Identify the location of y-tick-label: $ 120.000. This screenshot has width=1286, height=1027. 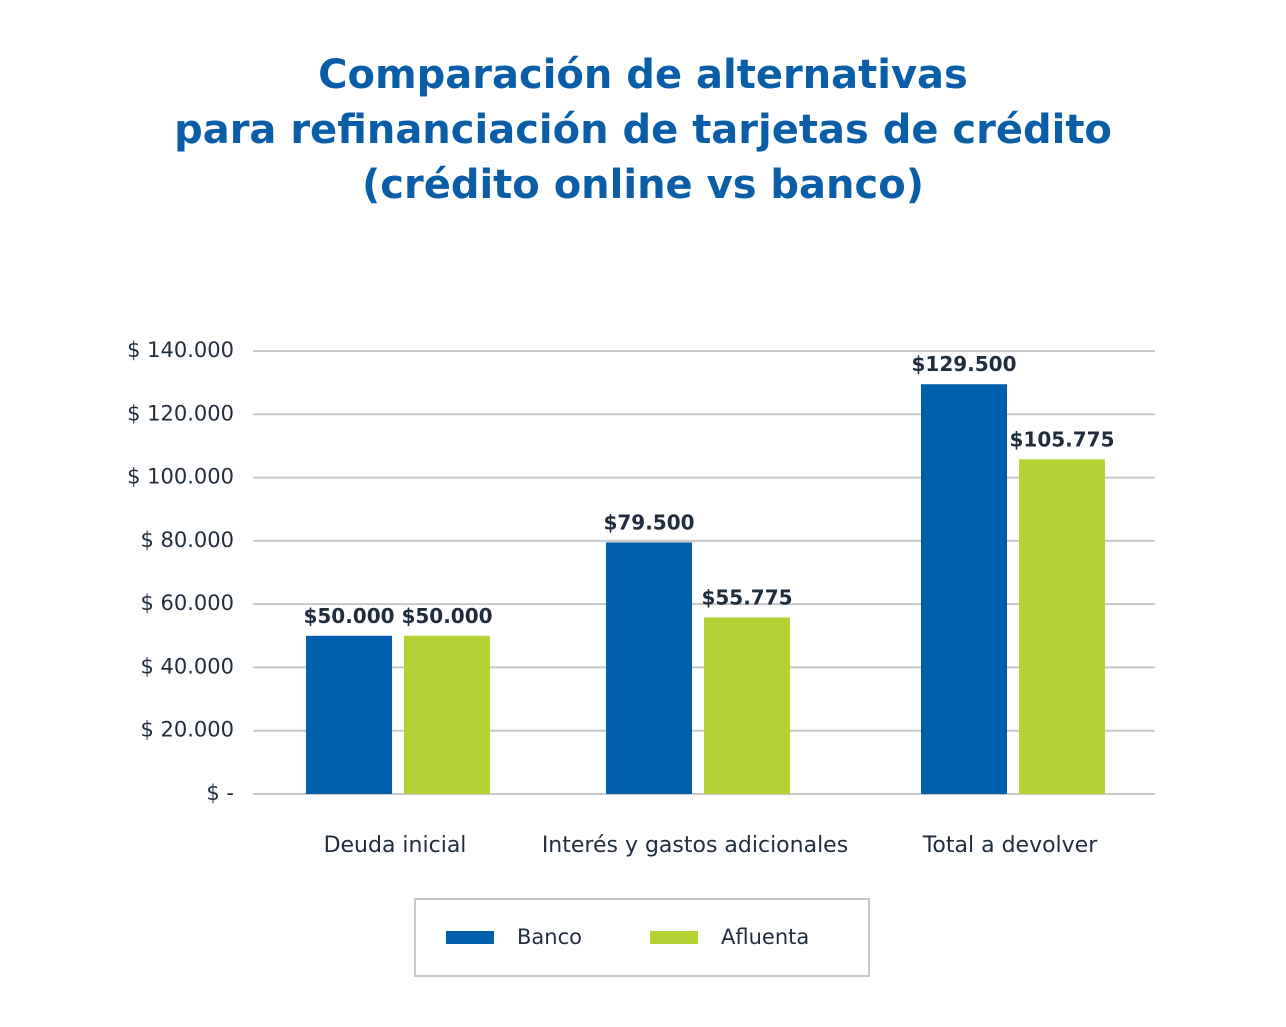
(180, 413).